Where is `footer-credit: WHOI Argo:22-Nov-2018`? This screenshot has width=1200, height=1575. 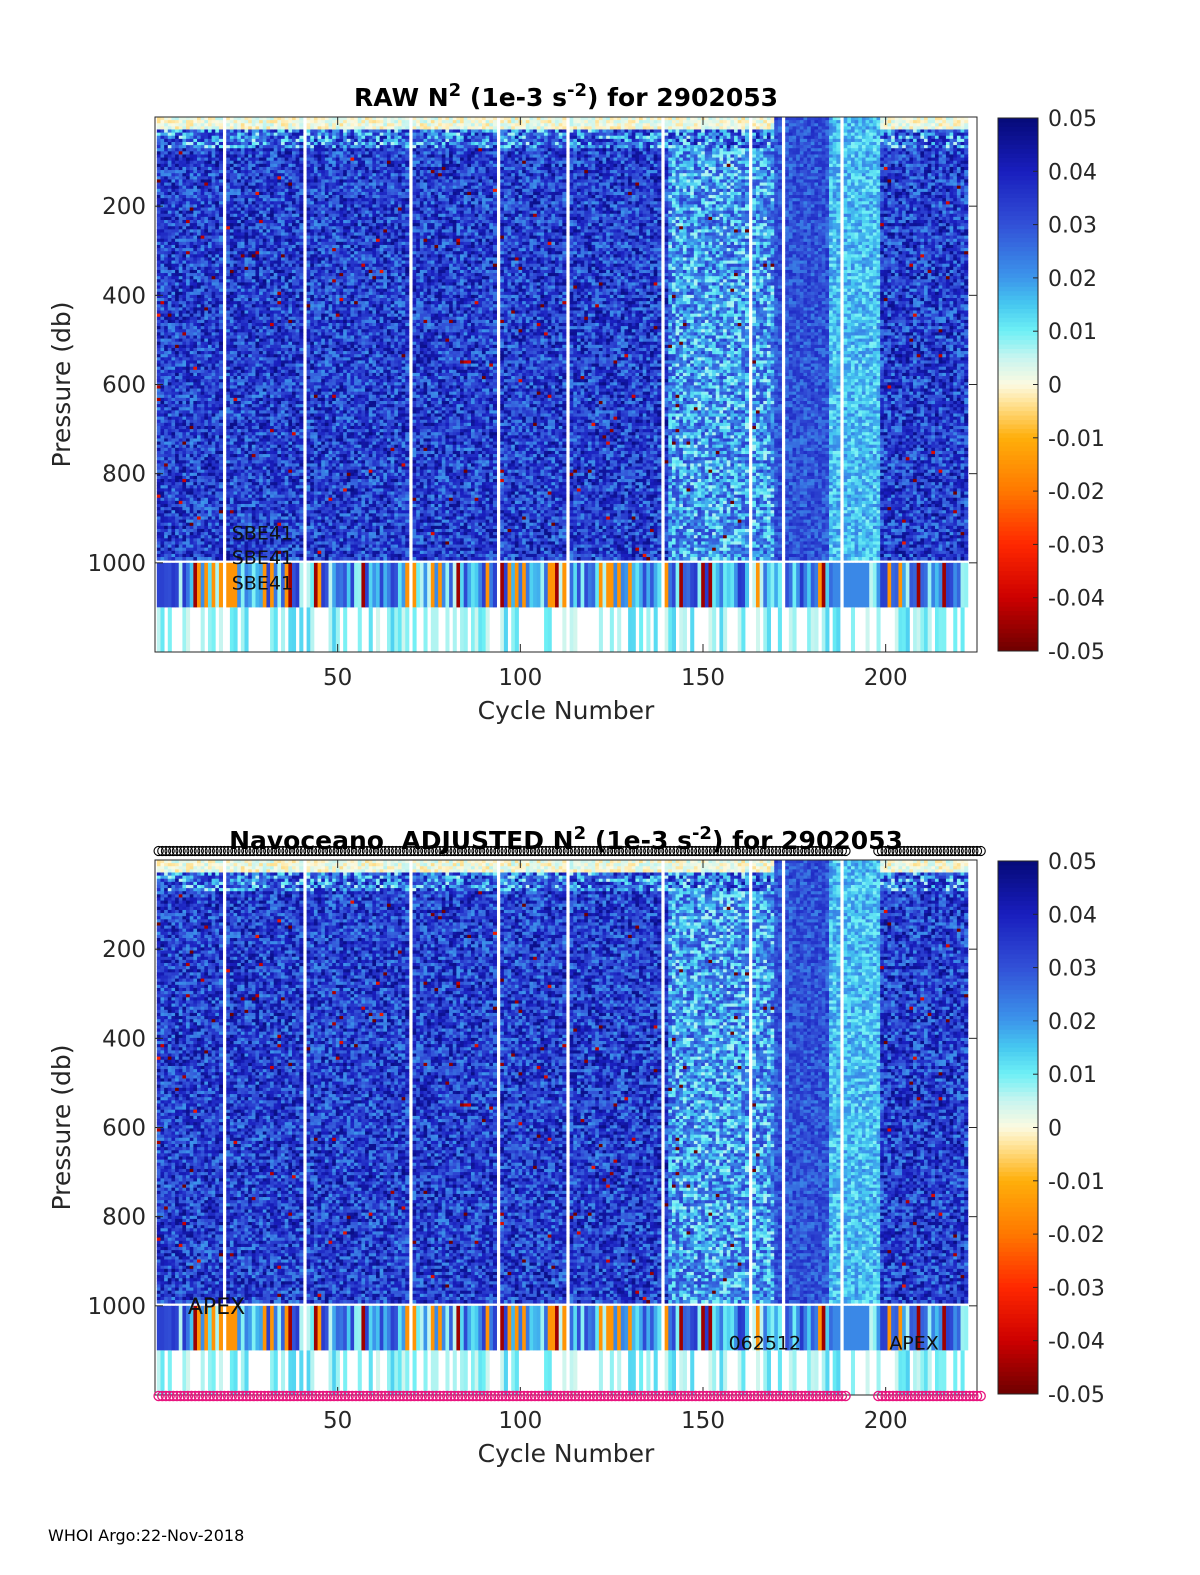 footer-credit: WHOI Argo:22-Nov-2018 is located at coordinates (146, 1535).